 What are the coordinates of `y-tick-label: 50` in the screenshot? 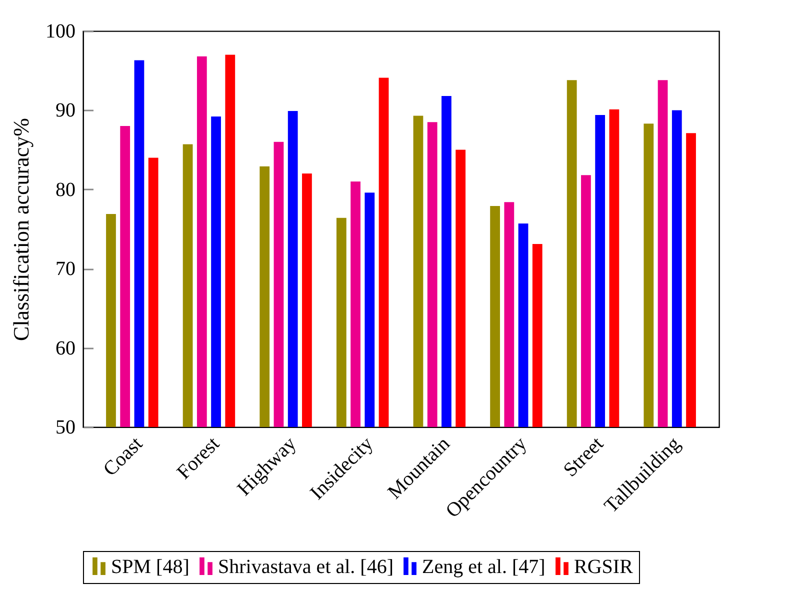 It's located at (66, 427).